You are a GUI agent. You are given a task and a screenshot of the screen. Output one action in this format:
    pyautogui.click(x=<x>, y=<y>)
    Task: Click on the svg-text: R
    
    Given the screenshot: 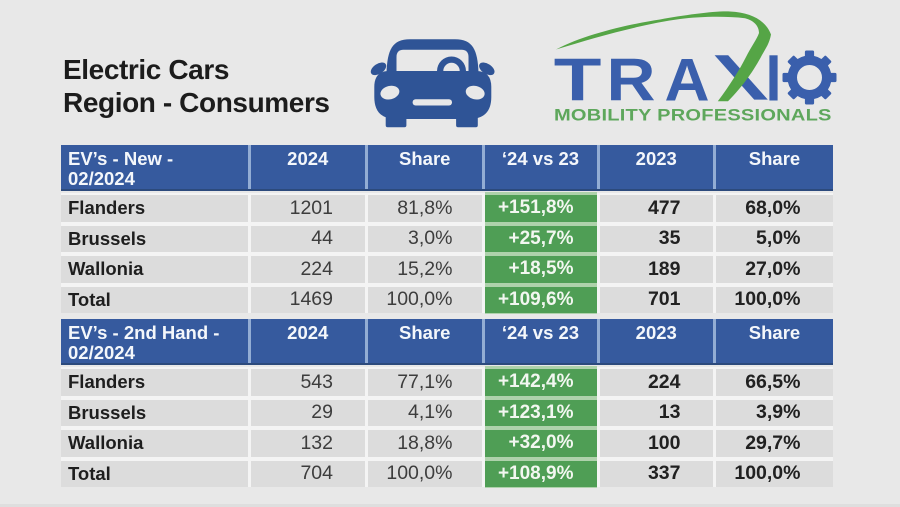 What is the action you would take?
    pyautogui.click(x=631, y=79)
    